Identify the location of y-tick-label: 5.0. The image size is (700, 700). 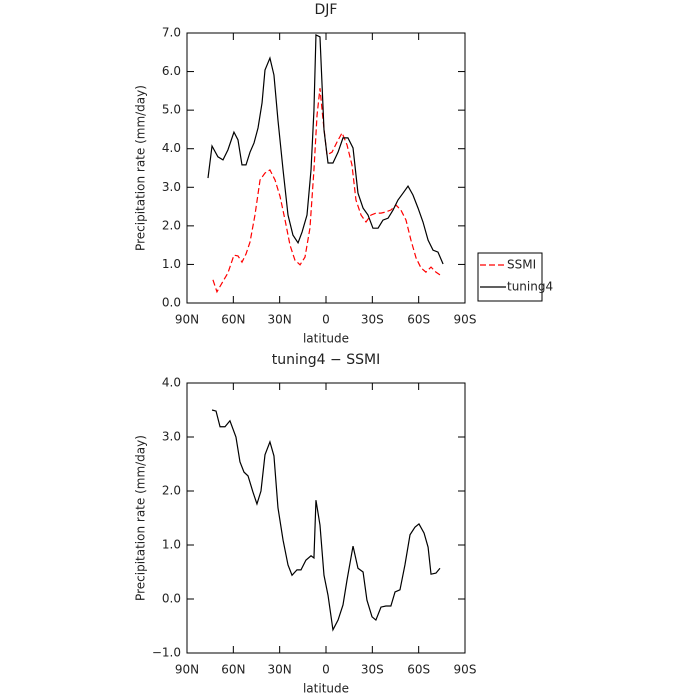
(171, 110).